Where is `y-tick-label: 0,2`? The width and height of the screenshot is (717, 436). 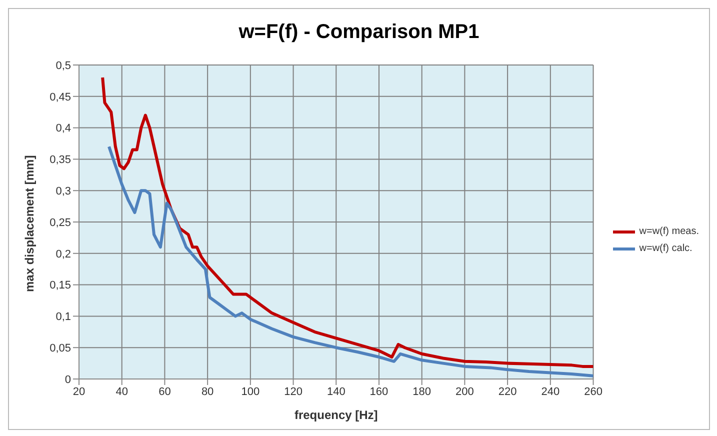
y-tick-label: 0,2 is located at coordinates (63, 254).